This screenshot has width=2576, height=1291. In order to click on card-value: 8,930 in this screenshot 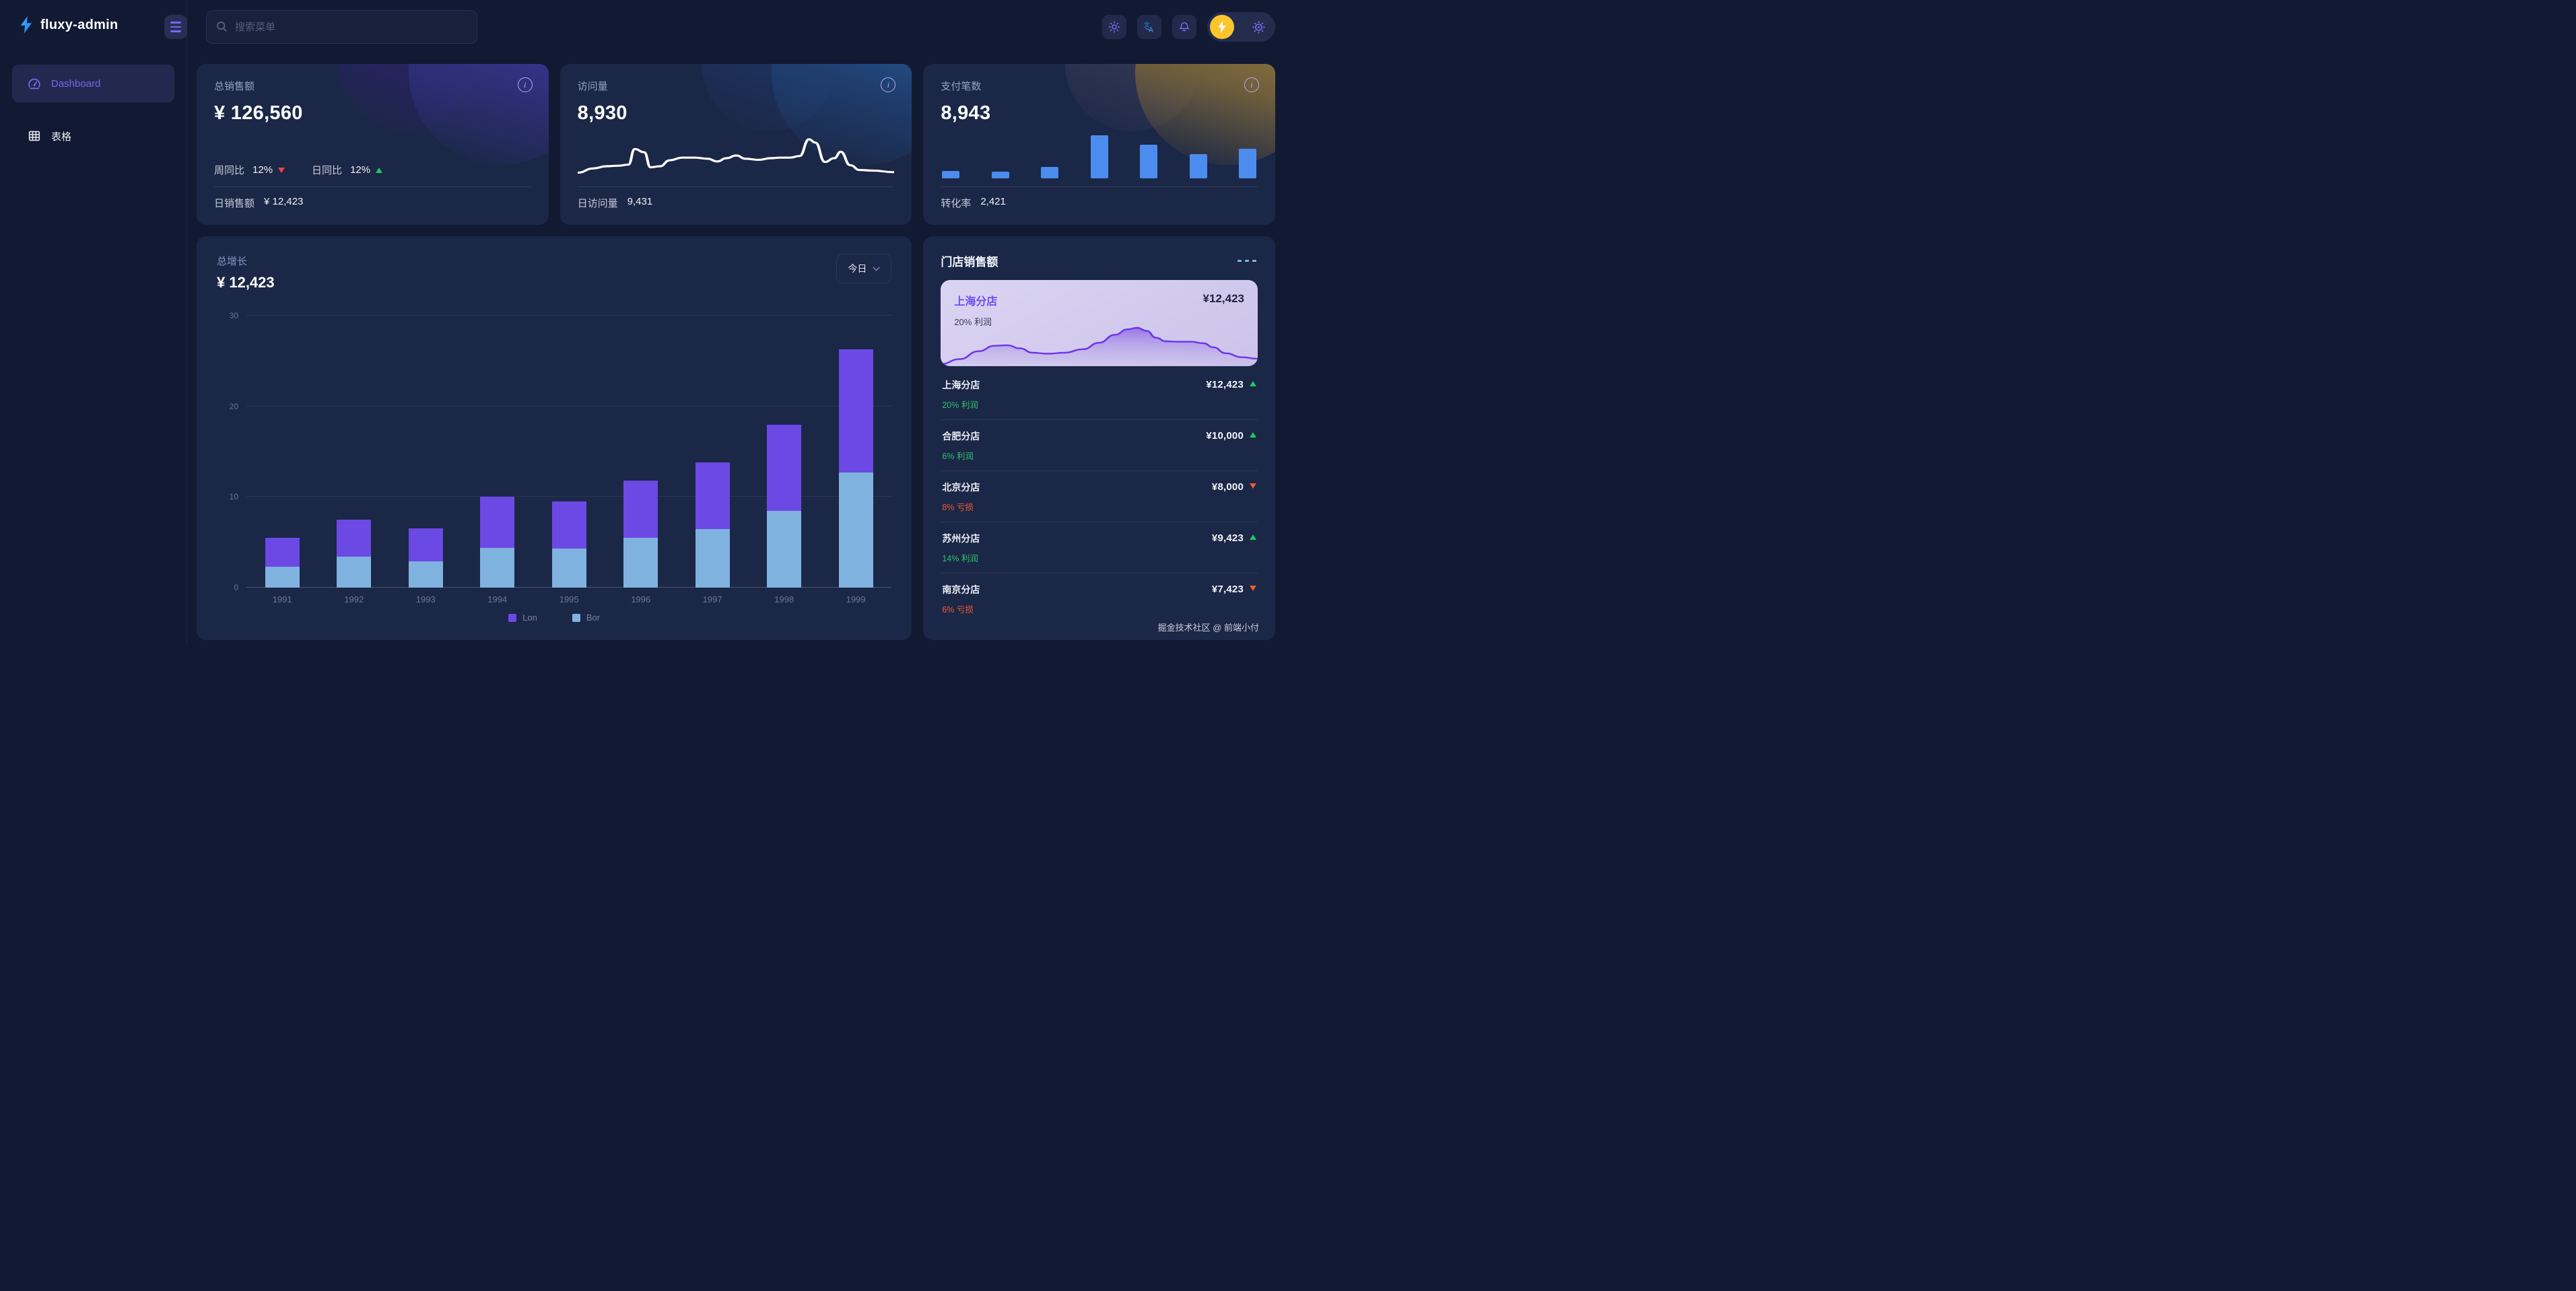, I will do `click(602, 113)`.